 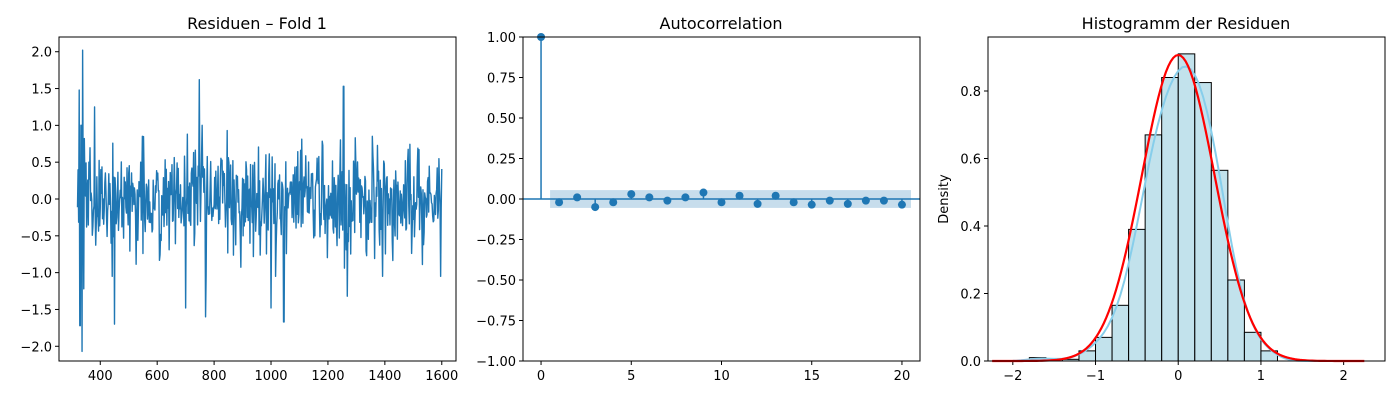 What do you see at coordinates (41, 163) in the screenshot?
I see `y-tick-label: 0.5` at bounding box center [41, 163].